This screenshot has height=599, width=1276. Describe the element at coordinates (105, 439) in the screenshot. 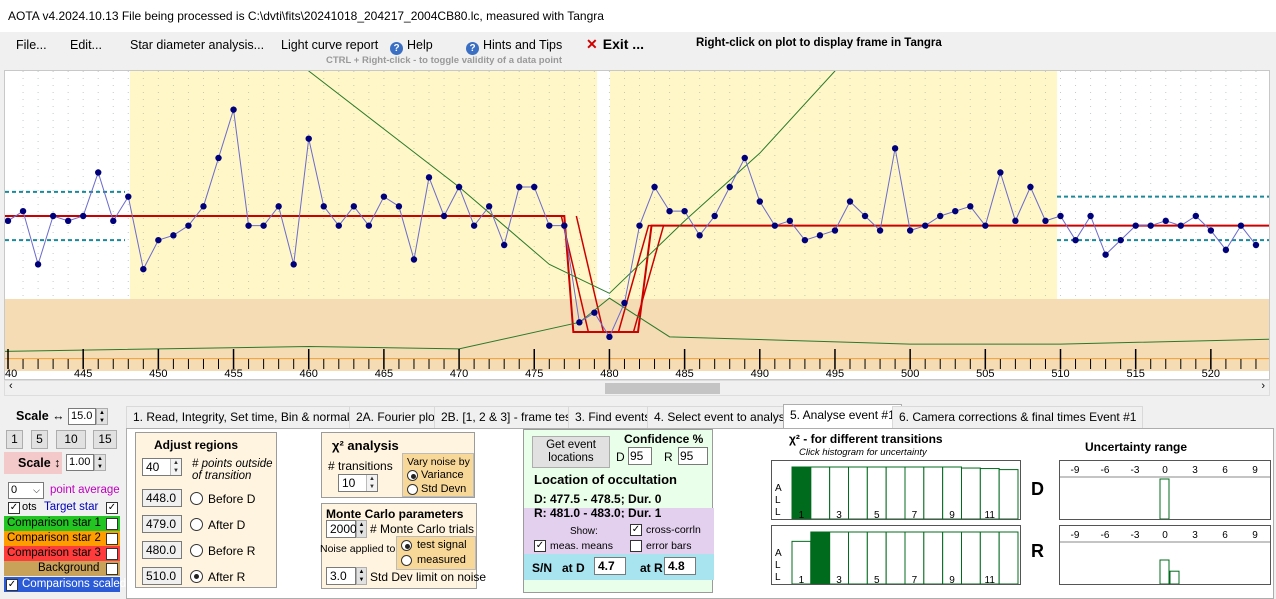

I see `scale-button-15: 15` at that location.